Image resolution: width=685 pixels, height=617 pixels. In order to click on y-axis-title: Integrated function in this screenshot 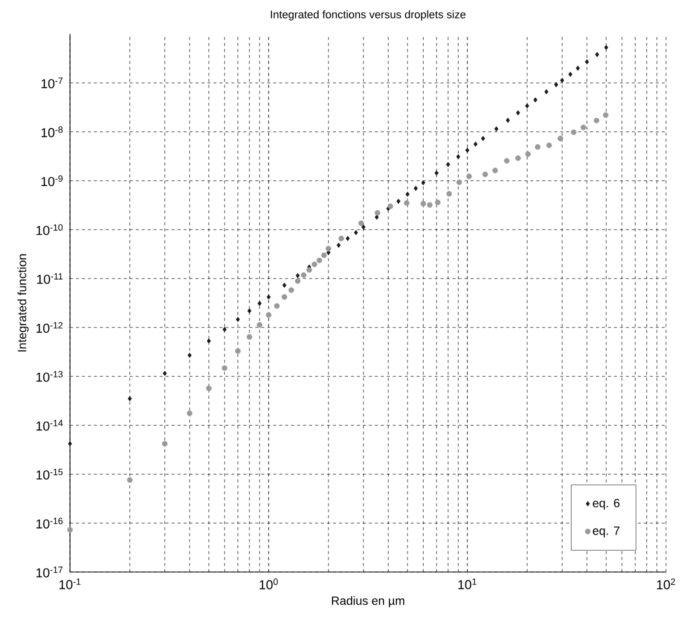, I will do `click(23, 303)`.